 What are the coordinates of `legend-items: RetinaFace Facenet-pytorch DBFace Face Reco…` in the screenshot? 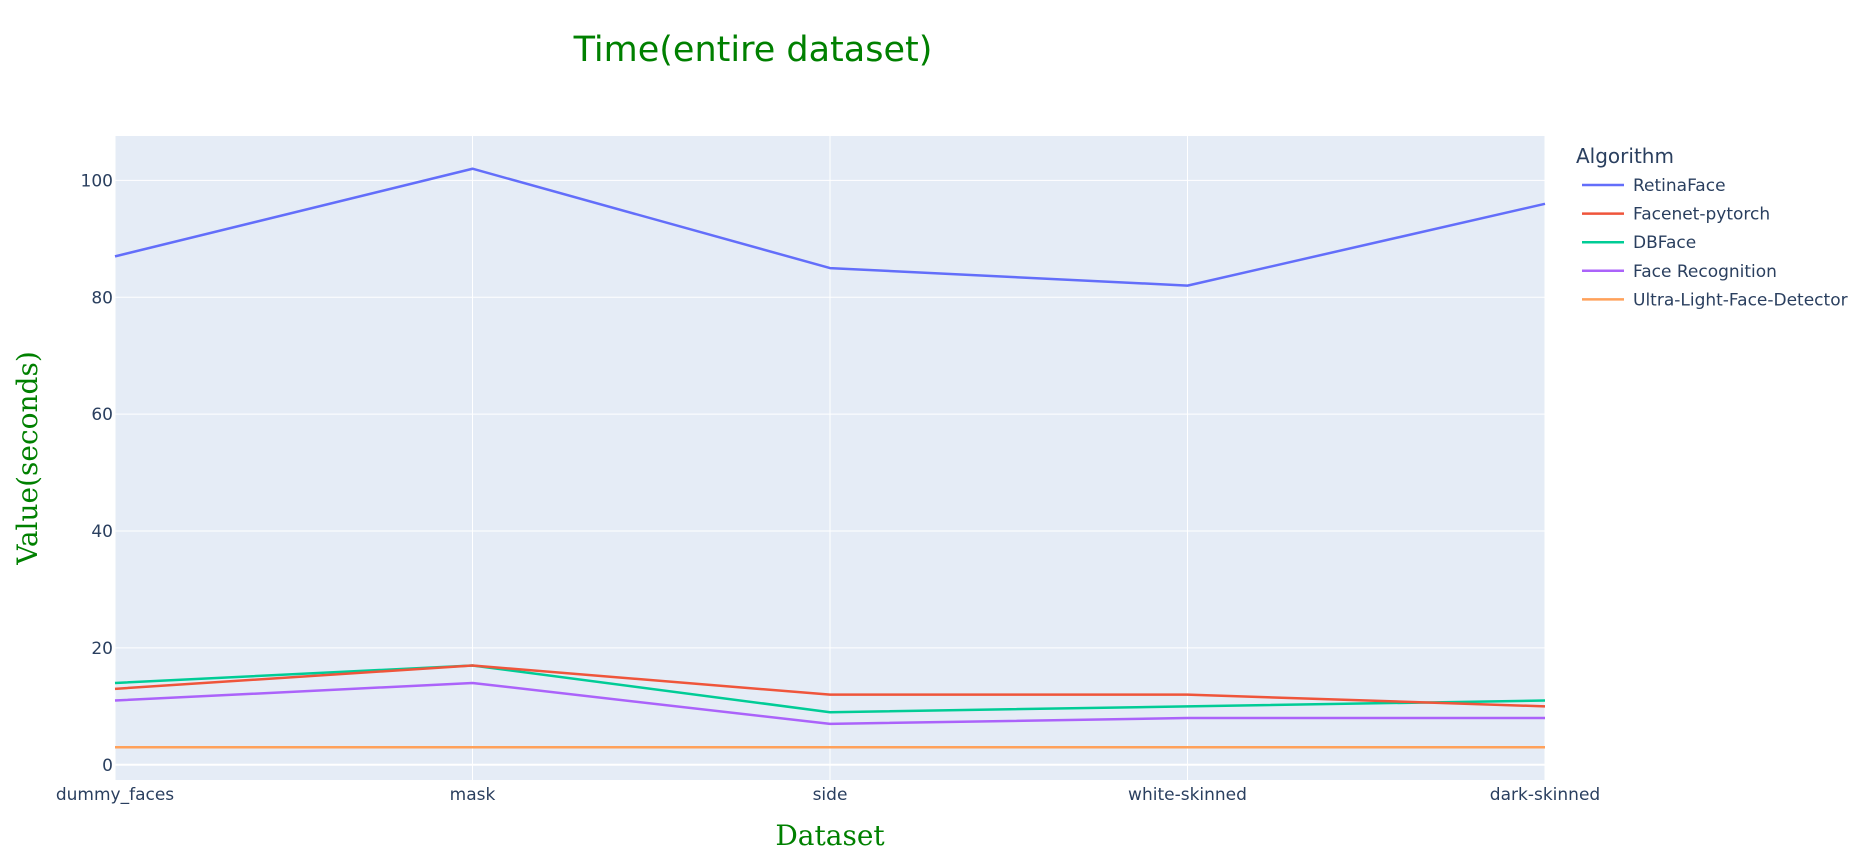 It's located at (1715, 243).